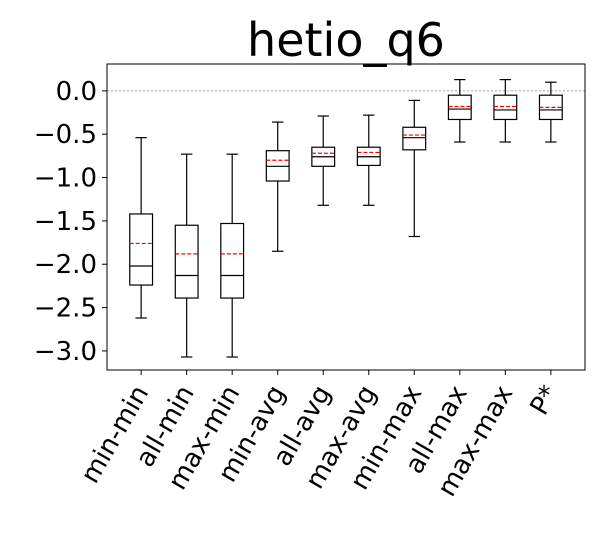  Describe the element at coordinates (277, 186) in the screenshot. I see `box-min-avg` at that location.